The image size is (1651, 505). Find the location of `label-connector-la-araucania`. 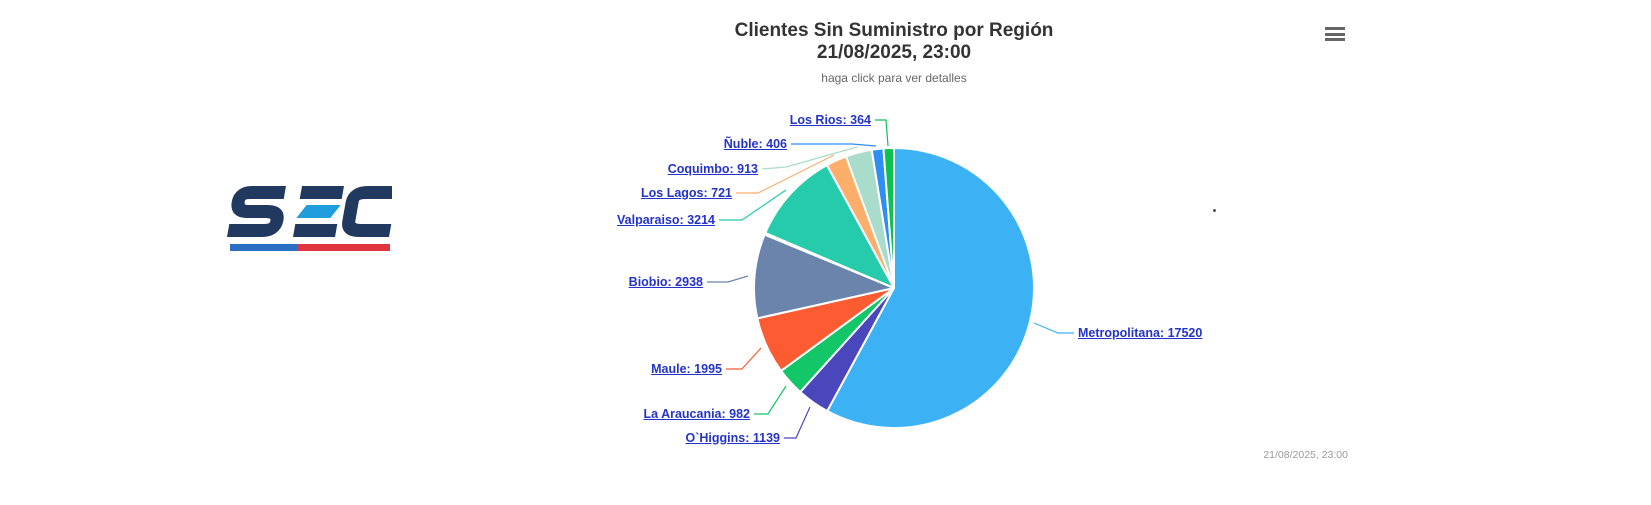

label-connector-la-araucania is located at coordinates (770, 400).